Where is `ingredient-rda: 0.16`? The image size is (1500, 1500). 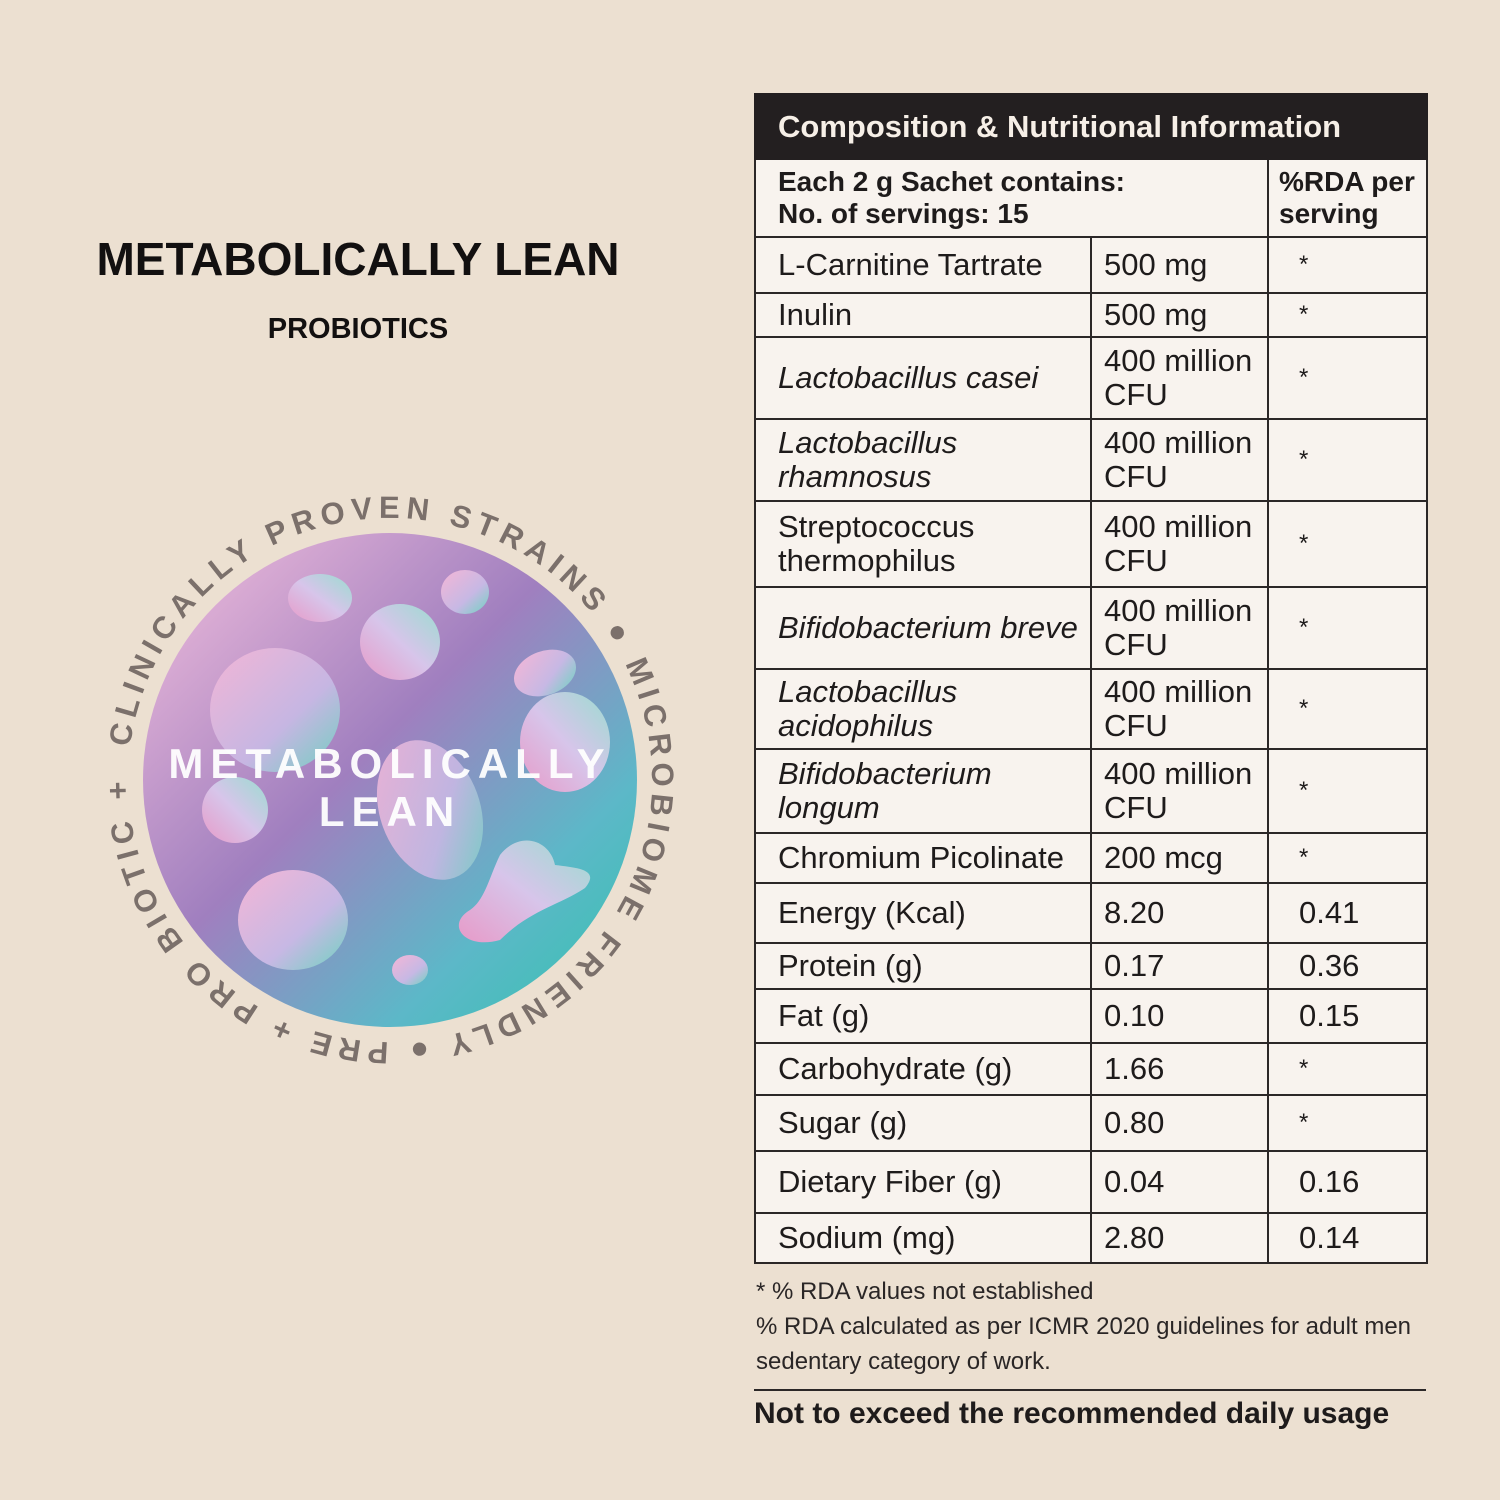
ingredient-rda: 0.16 is located at coordinates (1347, 1182).